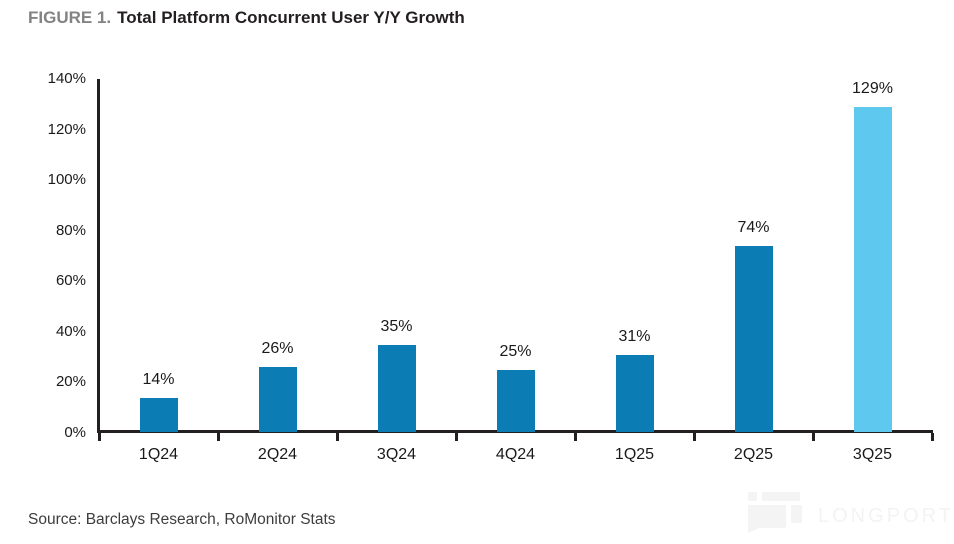 Image resolution: width=954 pixels, height=544 pixels. Describe the element at coordinates (66, 180) in the screenshot. I see `y-axis-tick-label: 100%` at that location.